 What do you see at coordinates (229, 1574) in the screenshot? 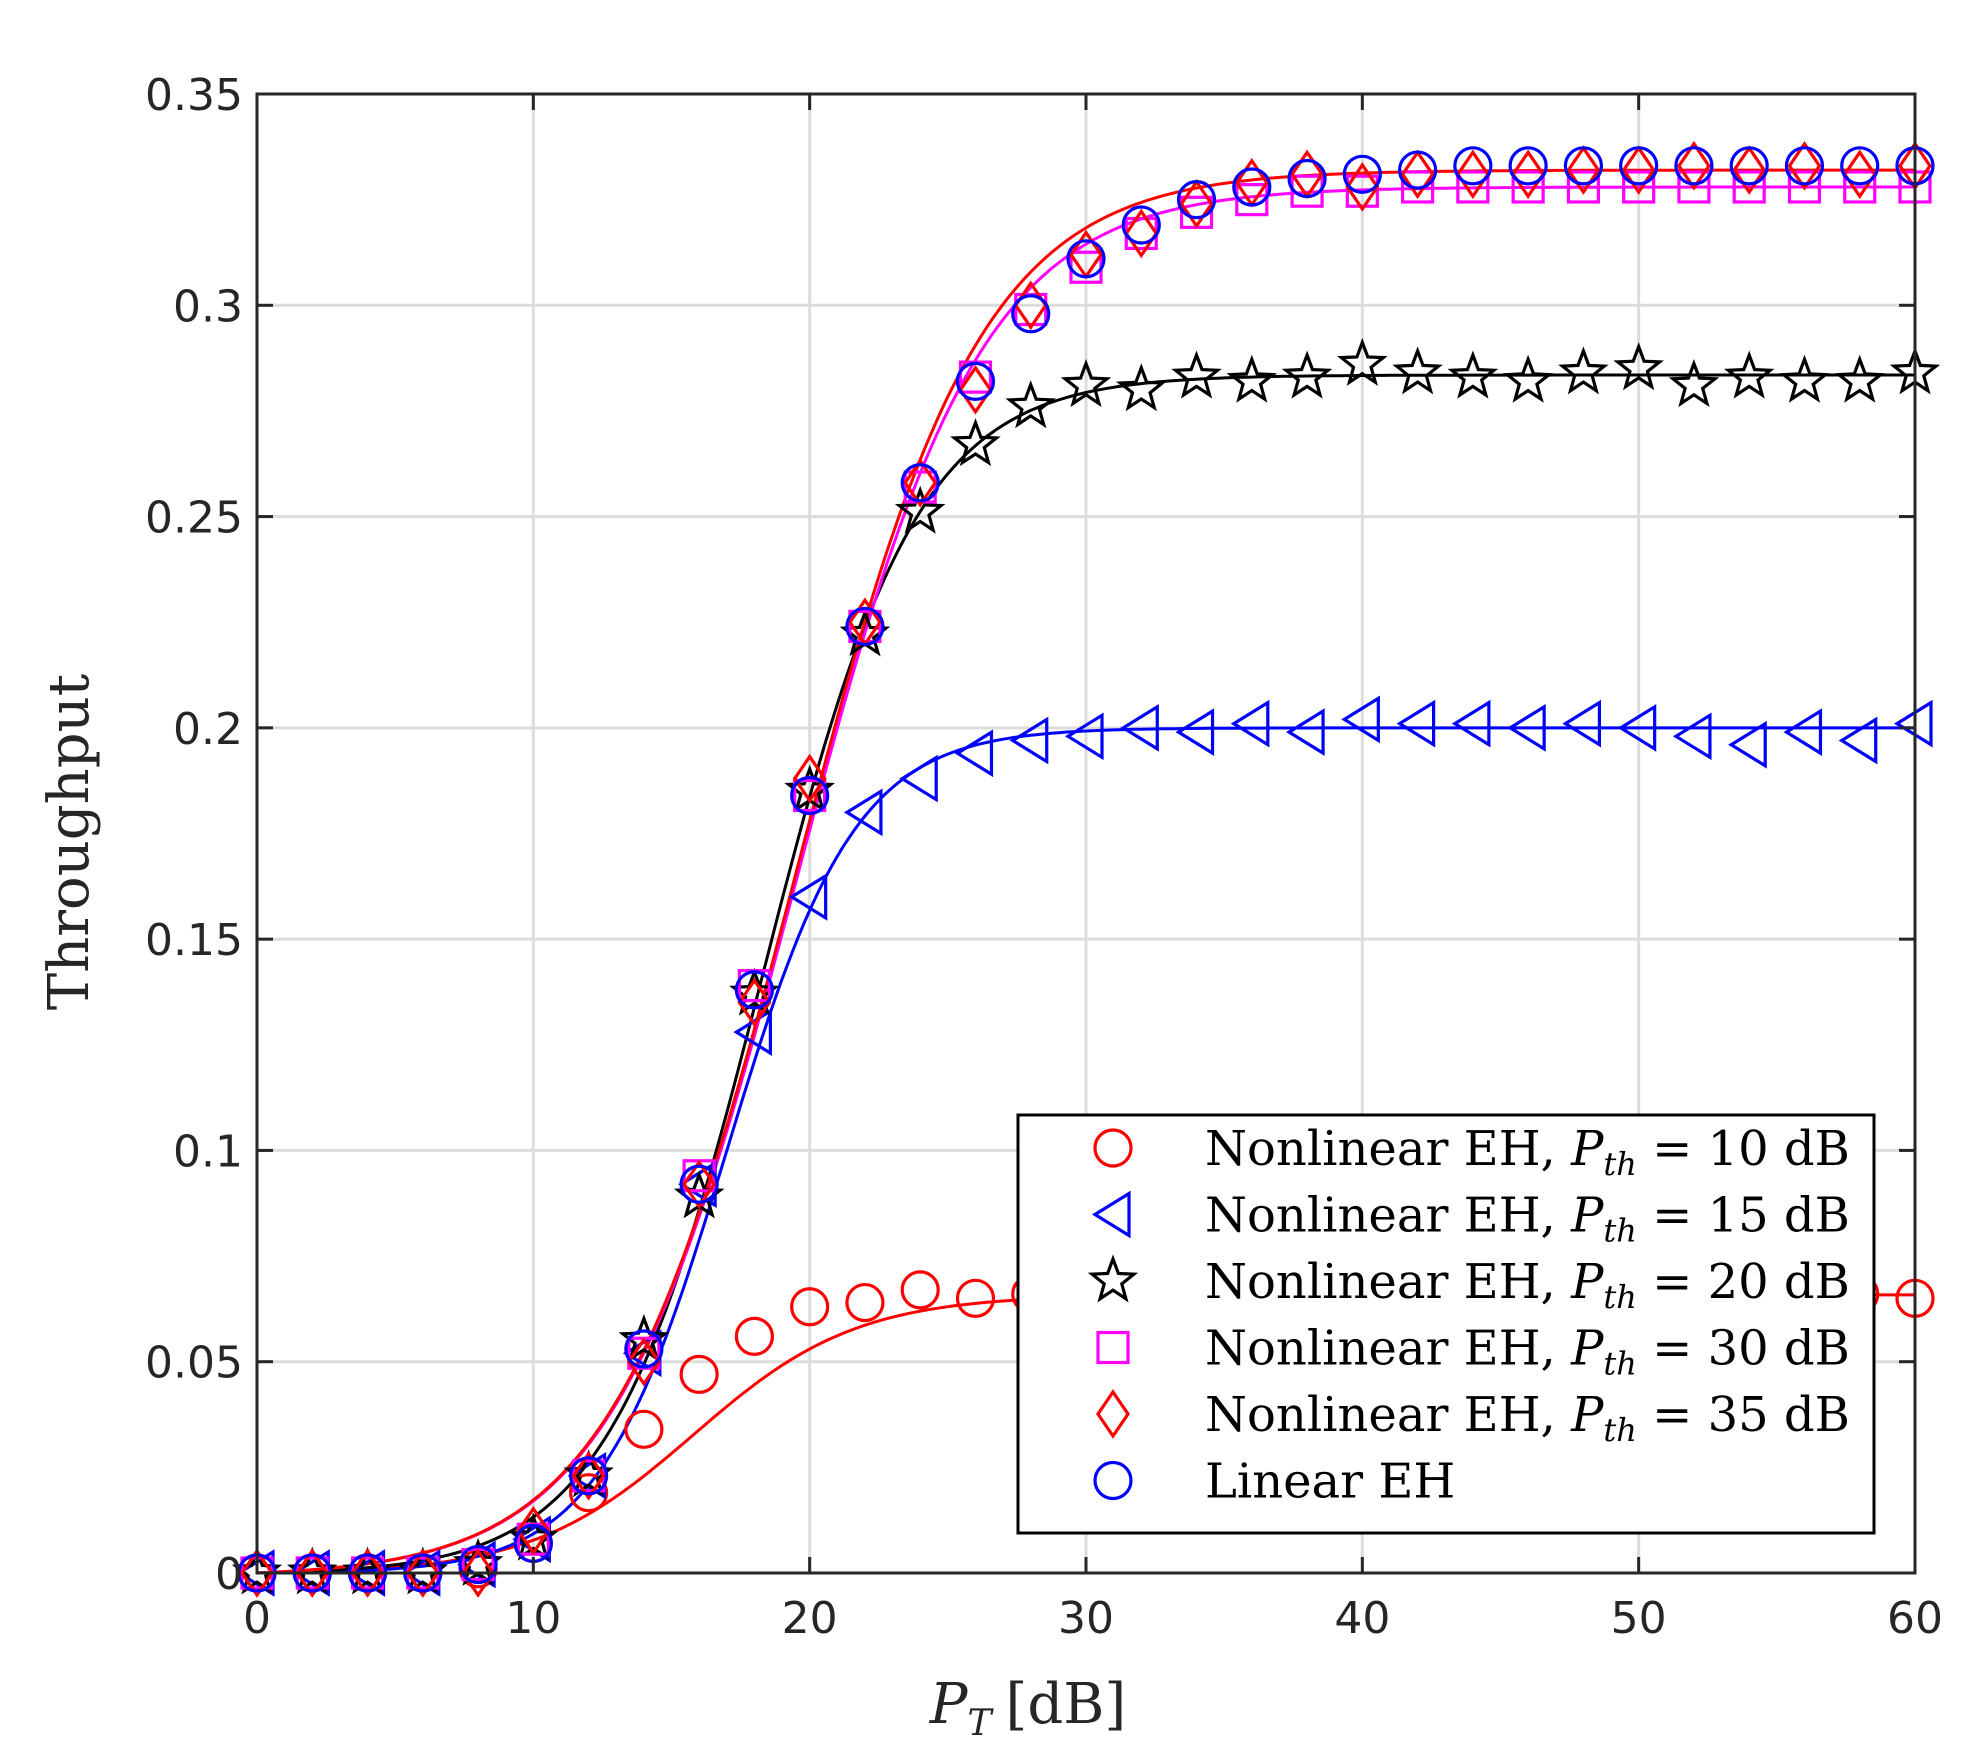
I see `y-tick-label: 0` at bounding box center [229, 1574].